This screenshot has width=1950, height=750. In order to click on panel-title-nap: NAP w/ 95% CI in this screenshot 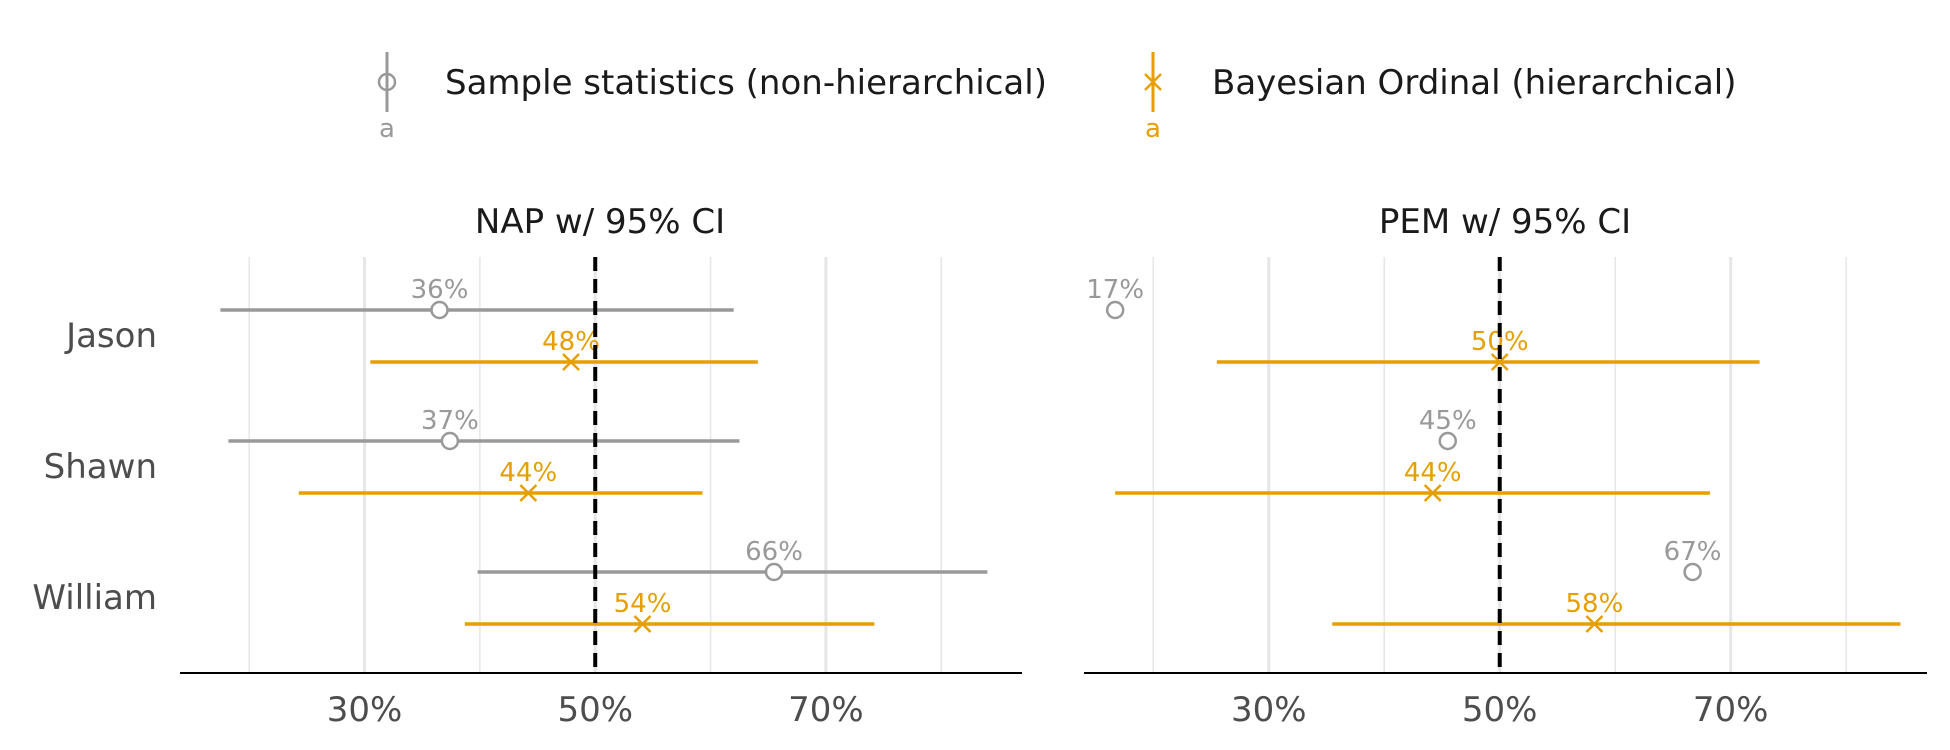, I will do `click(600, 222)`.